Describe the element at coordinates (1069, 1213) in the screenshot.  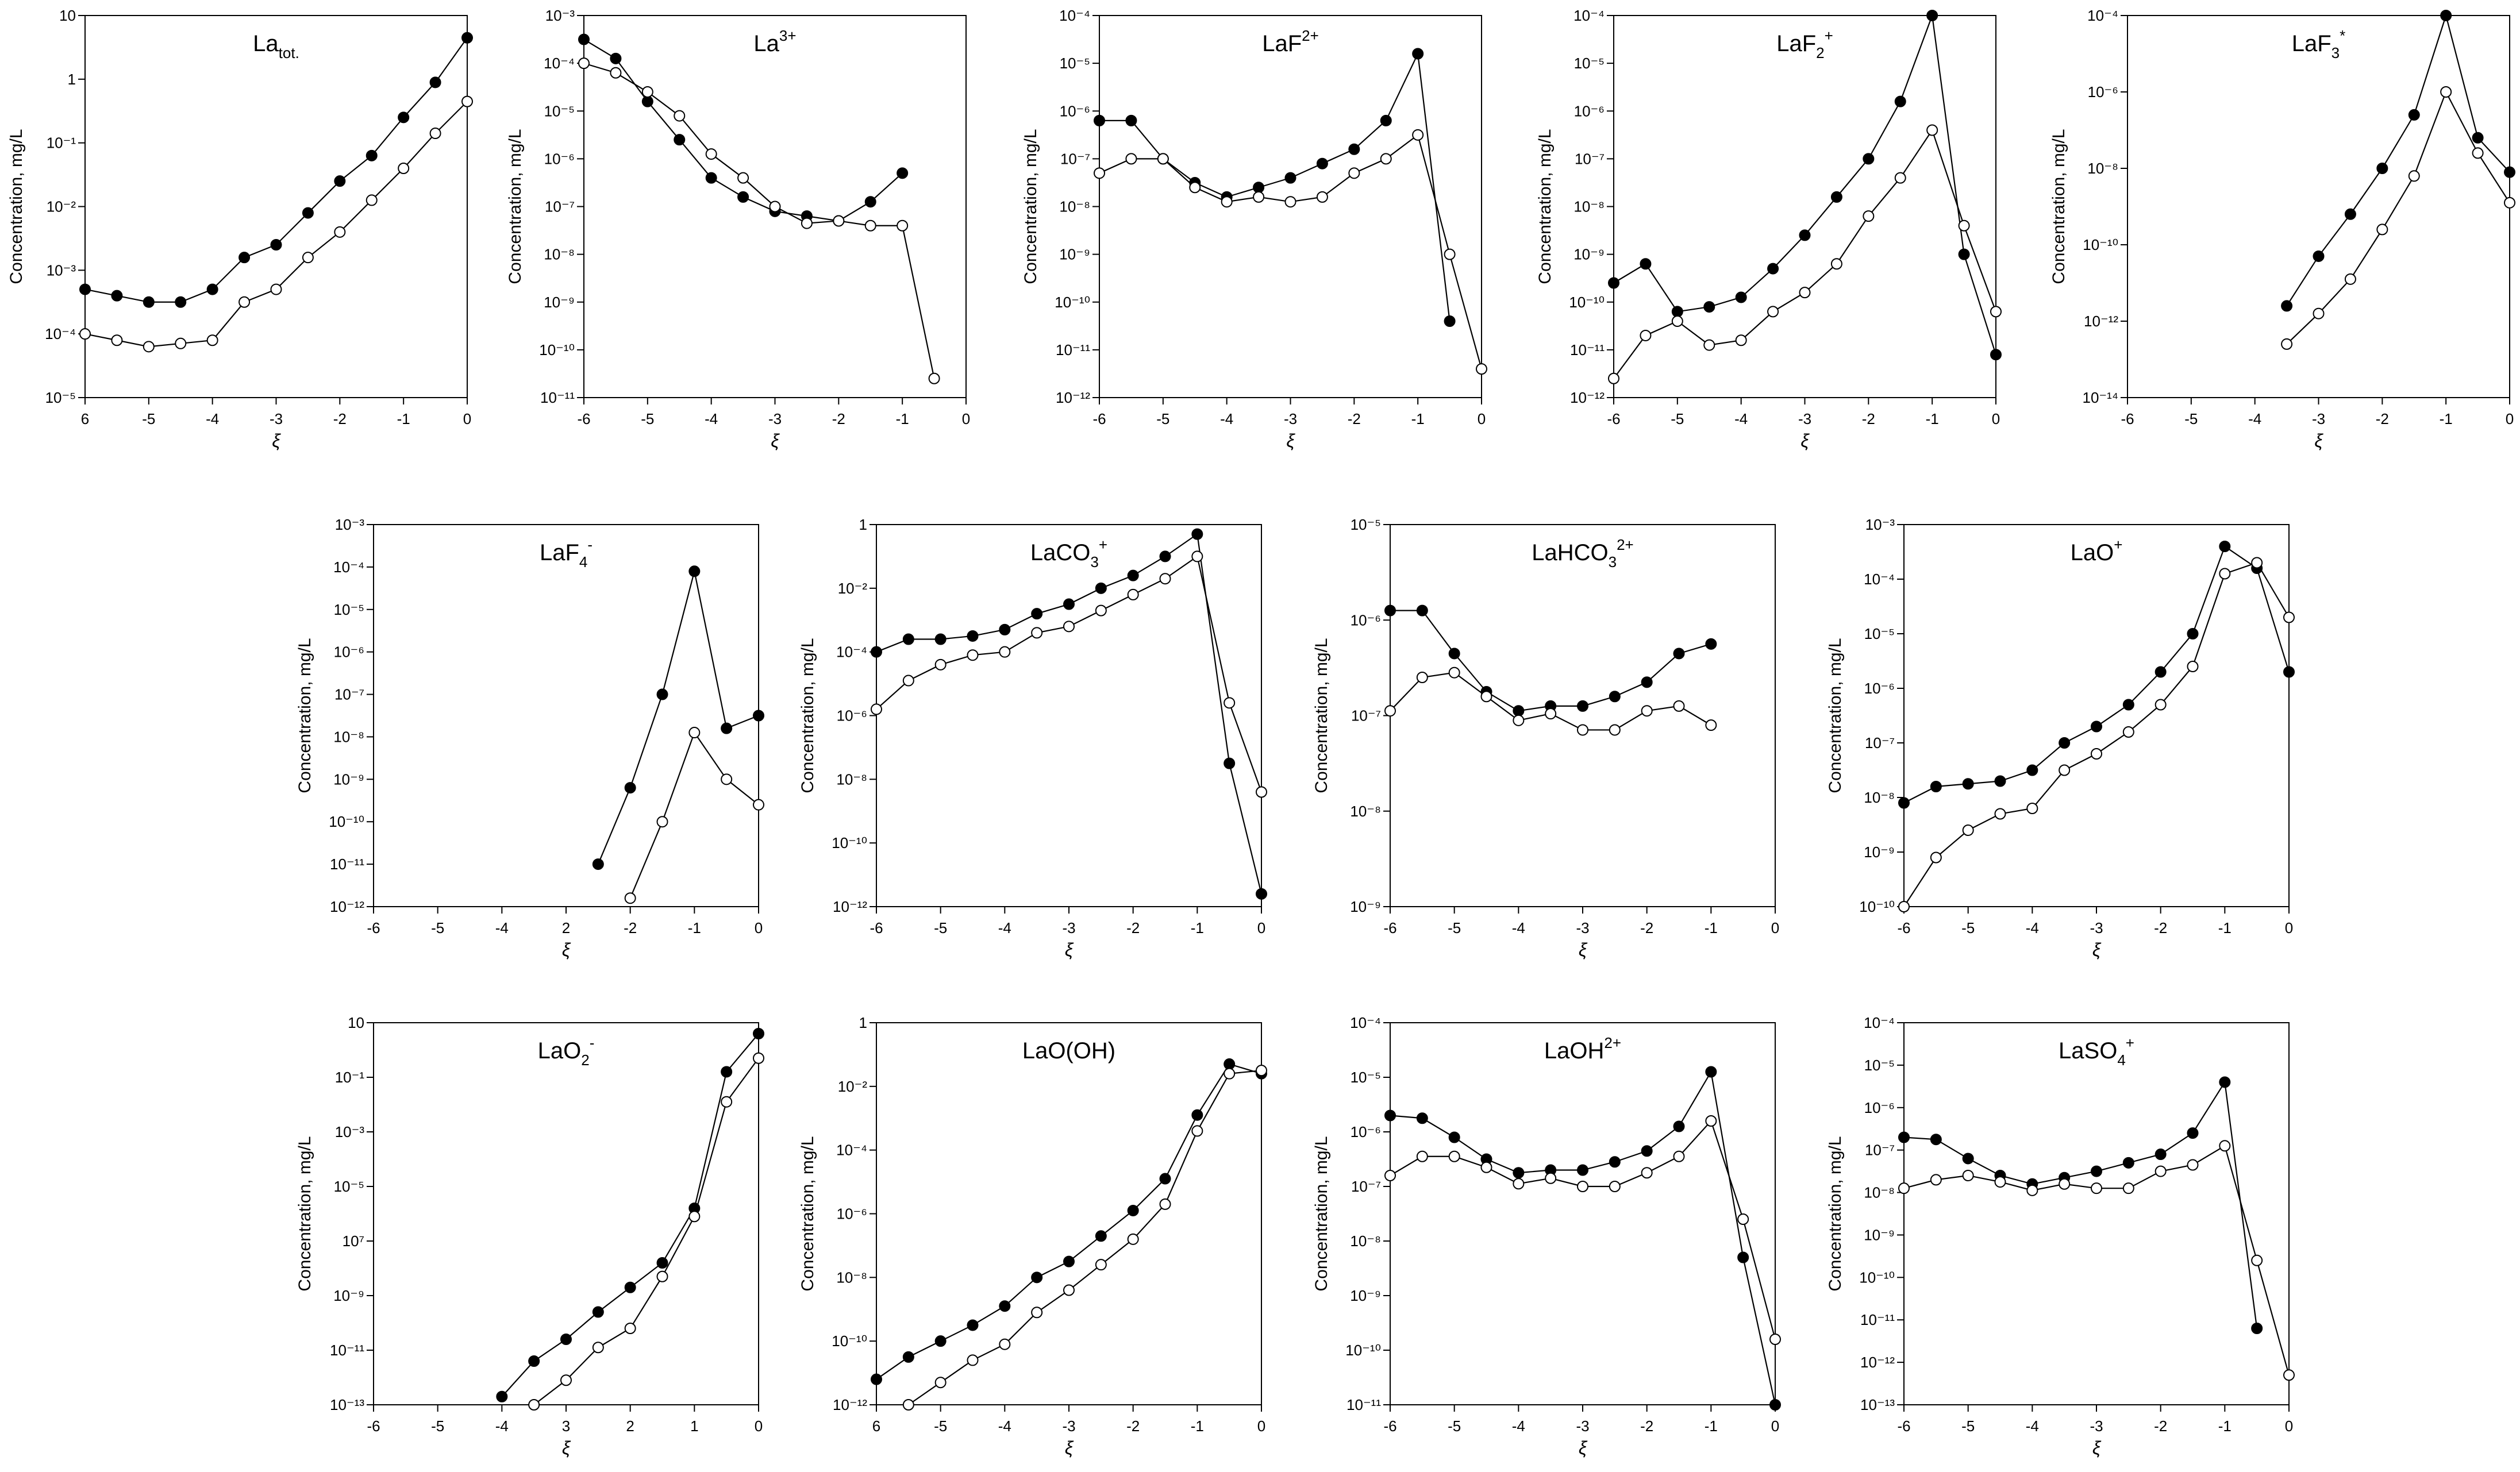
I see `plot-frame` at that location.